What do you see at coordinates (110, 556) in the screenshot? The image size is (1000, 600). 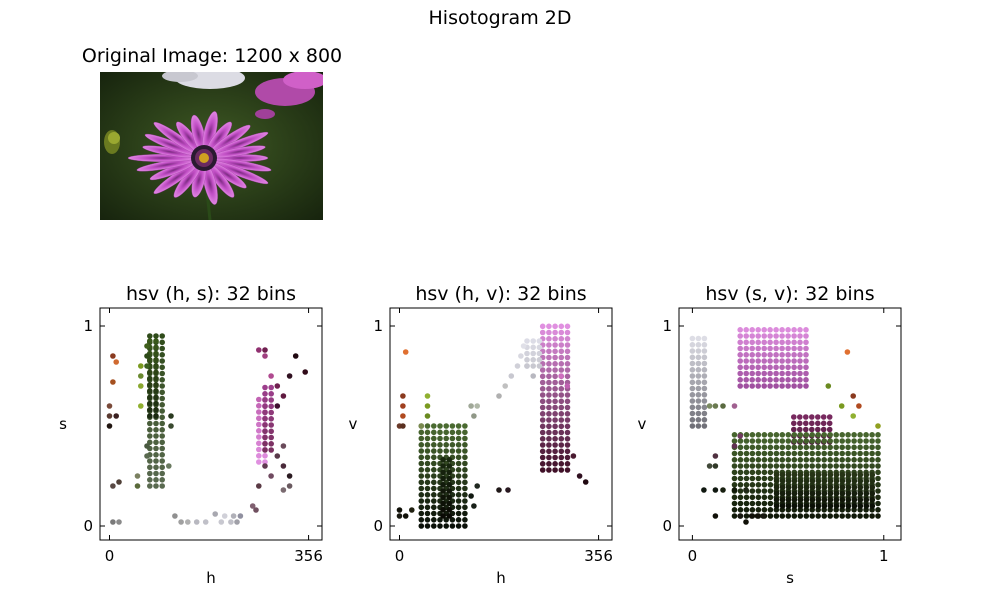 I see `x-tick-label: 0` at bounding box center [110, 556].